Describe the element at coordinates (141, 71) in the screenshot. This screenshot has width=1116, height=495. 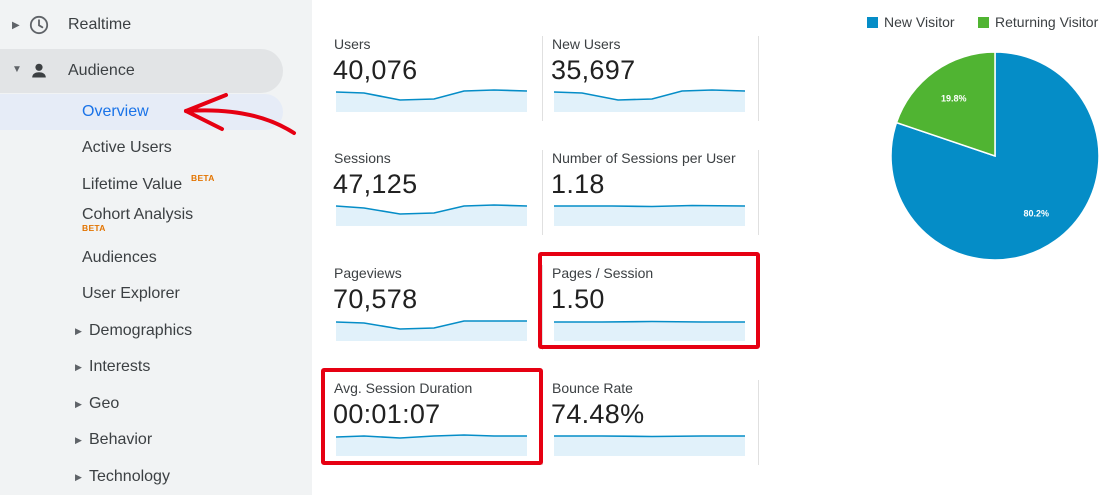
I see `nav-audience: ▼ Audience` at that location.